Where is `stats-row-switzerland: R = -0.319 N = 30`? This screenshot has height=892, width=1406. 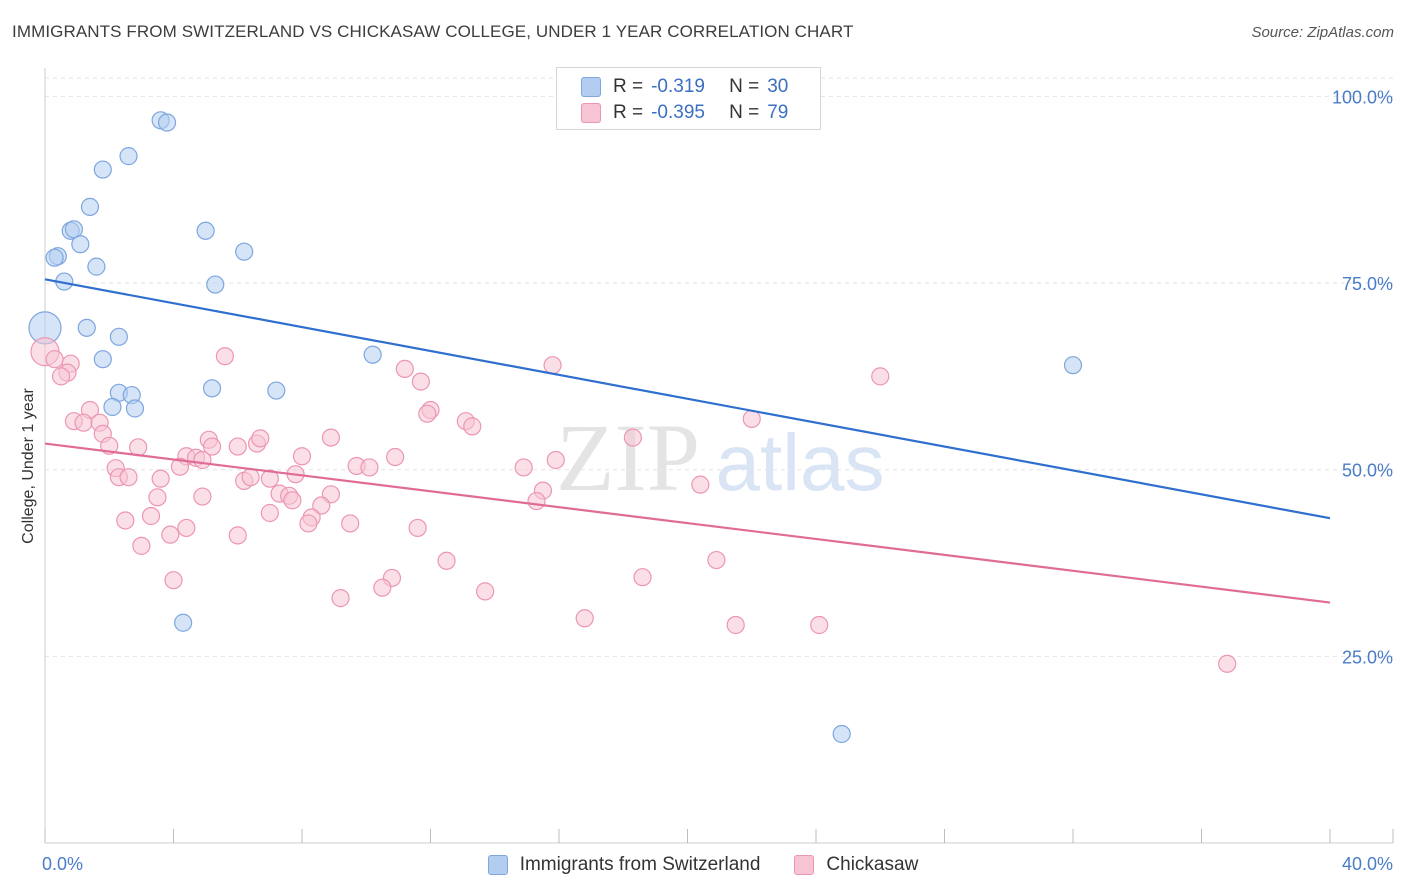 stats-row-switzerland: R = -0.319 N = 30 is located at coordinates (684, 87).